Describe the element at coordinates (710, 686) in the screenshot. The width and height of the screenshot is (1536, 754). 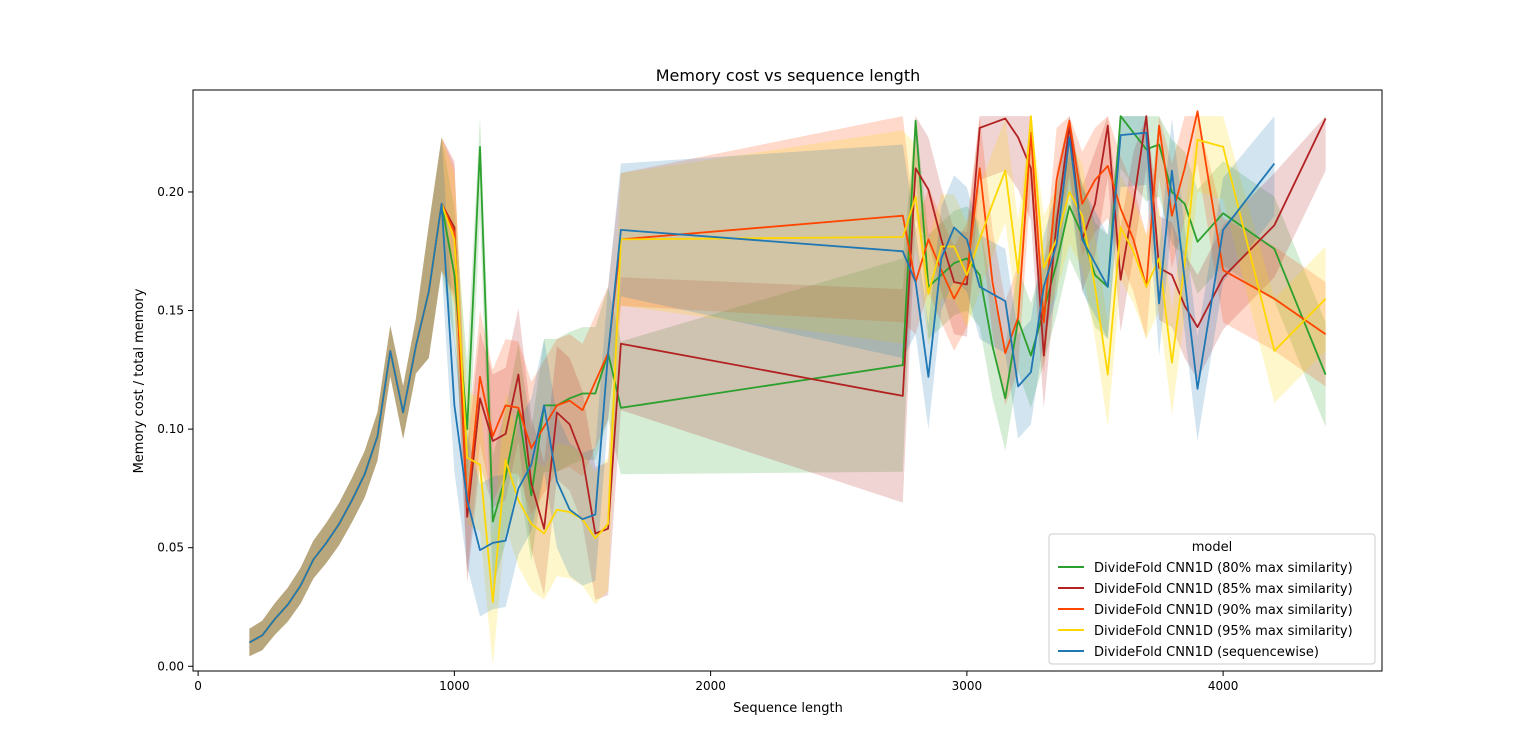
I see `x-tick-label-2: 2000` at that location.